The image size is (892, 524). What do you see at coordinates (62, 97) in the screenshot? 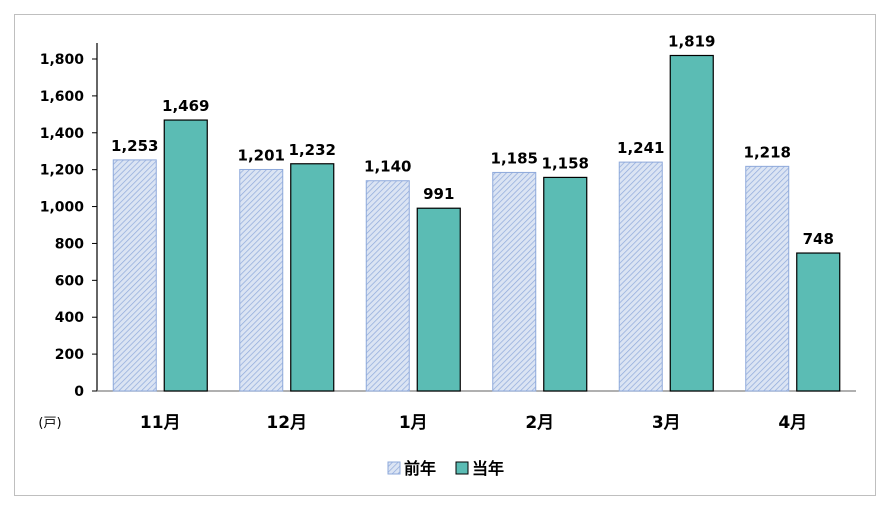
I see `y-tick-label: 1,600` at bounding box center [62, 97].